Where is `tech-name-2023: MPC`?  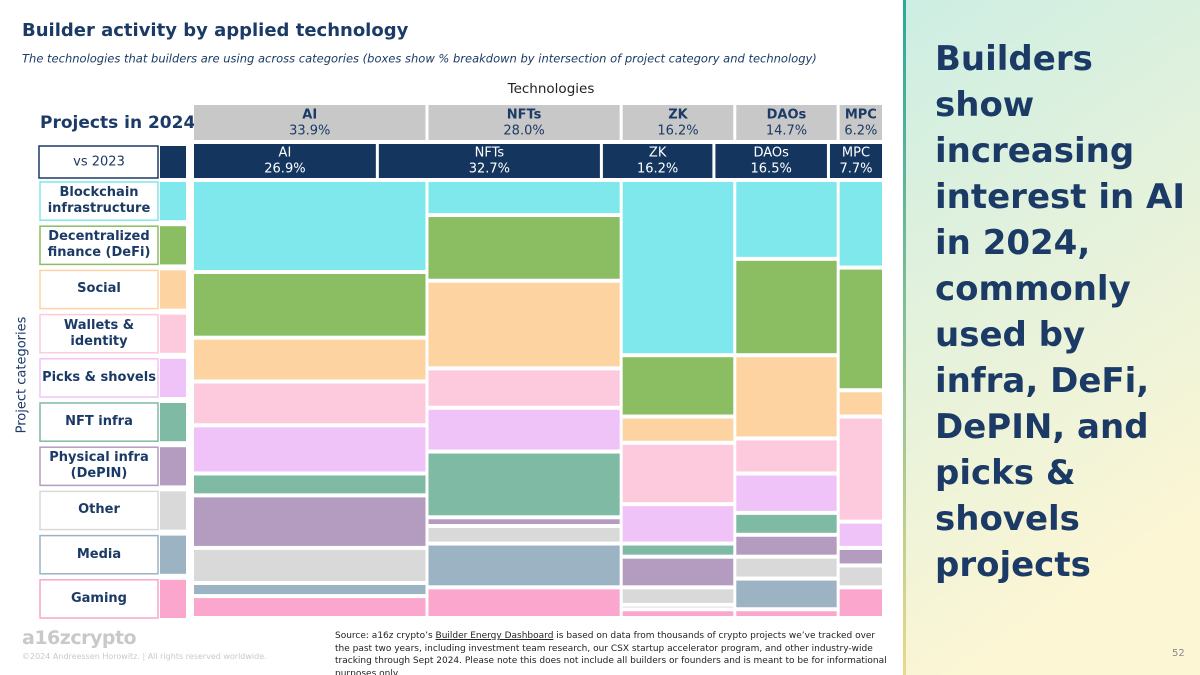 tech-name-2023: MPC is located at coordinates (856, 153).